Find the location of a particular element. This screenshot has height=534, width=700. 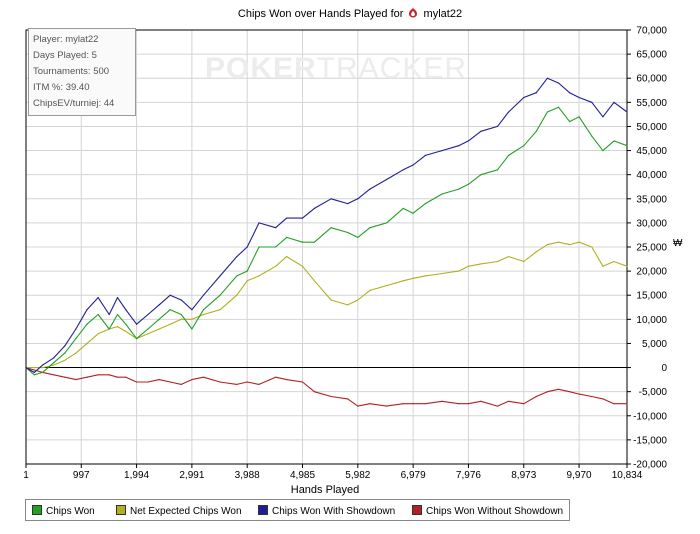

y-axis-unit: ₩ is located at coordinates (678, 243).